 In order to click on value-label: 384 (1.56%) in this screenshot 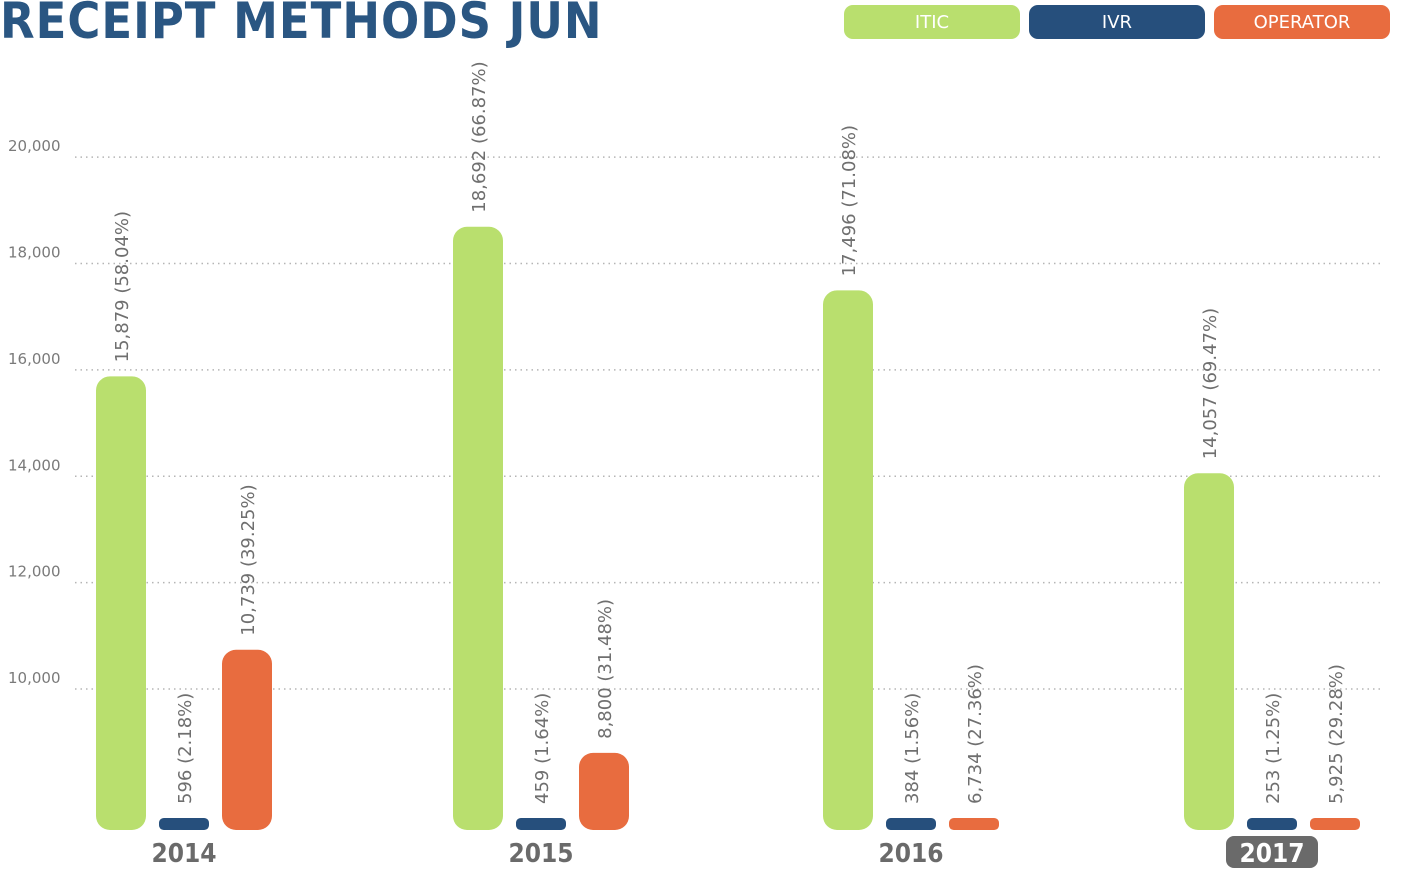, I will do `click(912, 748)`.